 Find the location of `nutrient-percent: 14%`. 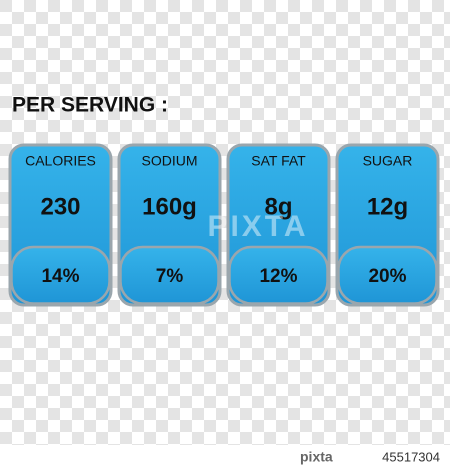

nutrient-percent: 14% is located at coordinates (60, 276).